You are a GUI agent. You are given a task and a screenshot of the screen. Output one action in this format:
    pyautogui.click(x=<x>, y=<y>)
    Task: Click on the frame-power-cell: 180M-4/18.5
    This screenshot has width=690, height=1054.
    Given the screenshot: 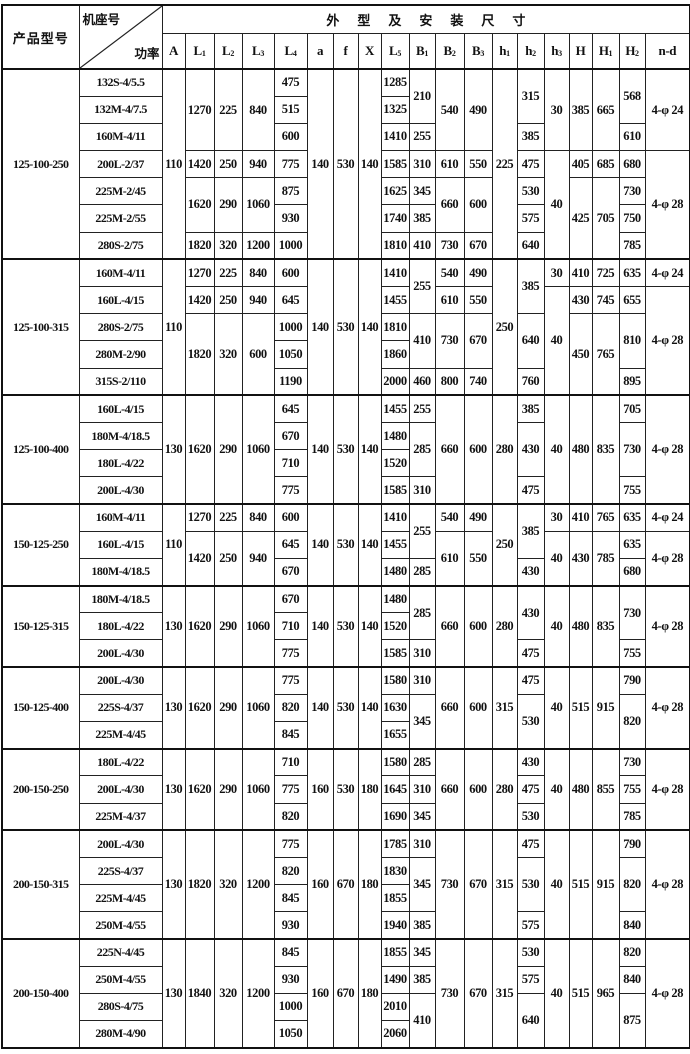 What is the action you would take?
    pyautogui.click(x=120, y=599)
    